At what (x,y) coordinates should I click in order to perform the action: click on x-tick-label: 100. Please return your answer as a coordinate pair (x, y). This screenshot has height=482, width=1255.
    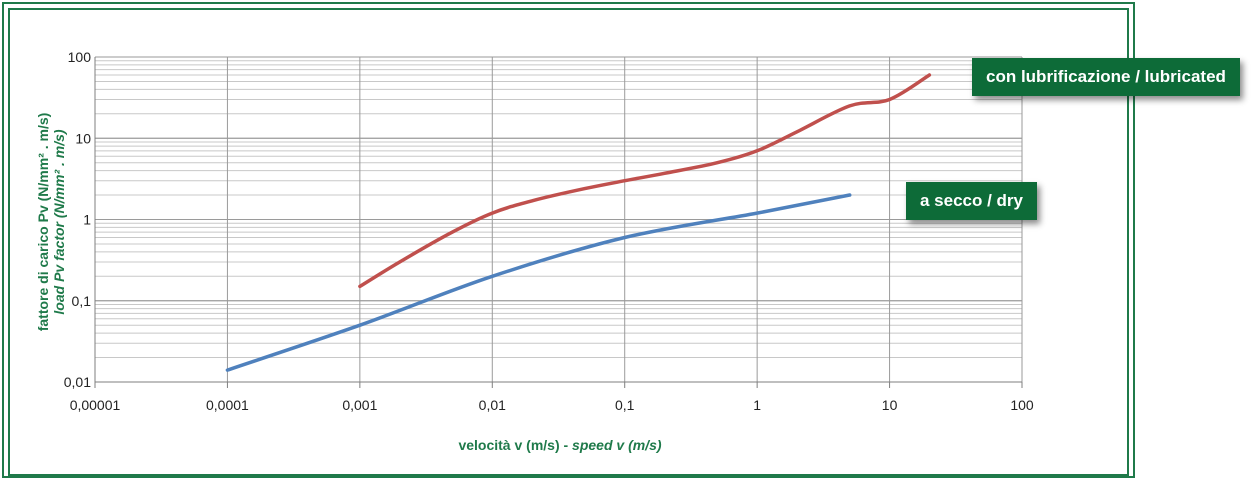
    Looking at the image, I should click on (1022, 405).